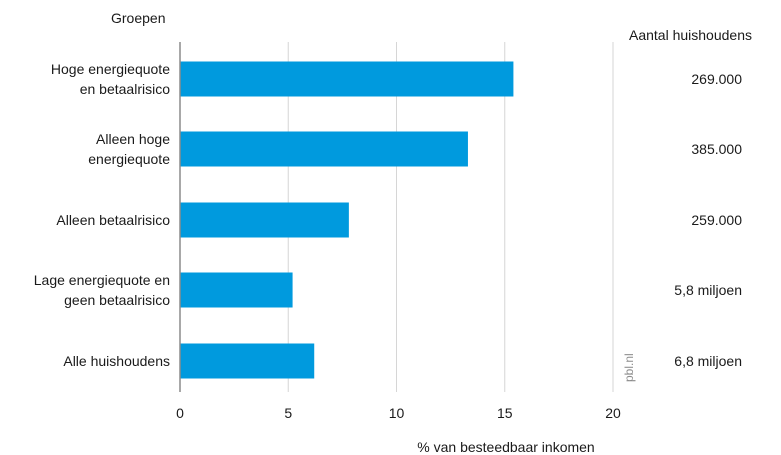  Describe the element at coordinates (397, 413) in the screenshot. I see `x-tick-label: 10` at that location.